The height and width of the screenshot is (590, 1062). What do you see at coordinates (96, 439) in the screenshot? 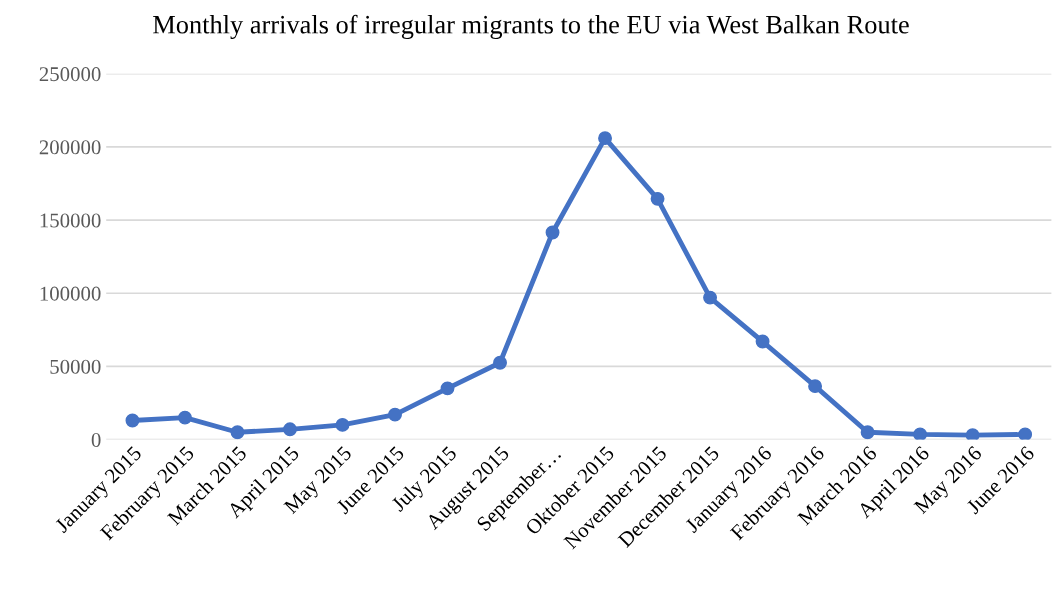
I see `y-tick-label: 0` at bounding box center [96, 439].